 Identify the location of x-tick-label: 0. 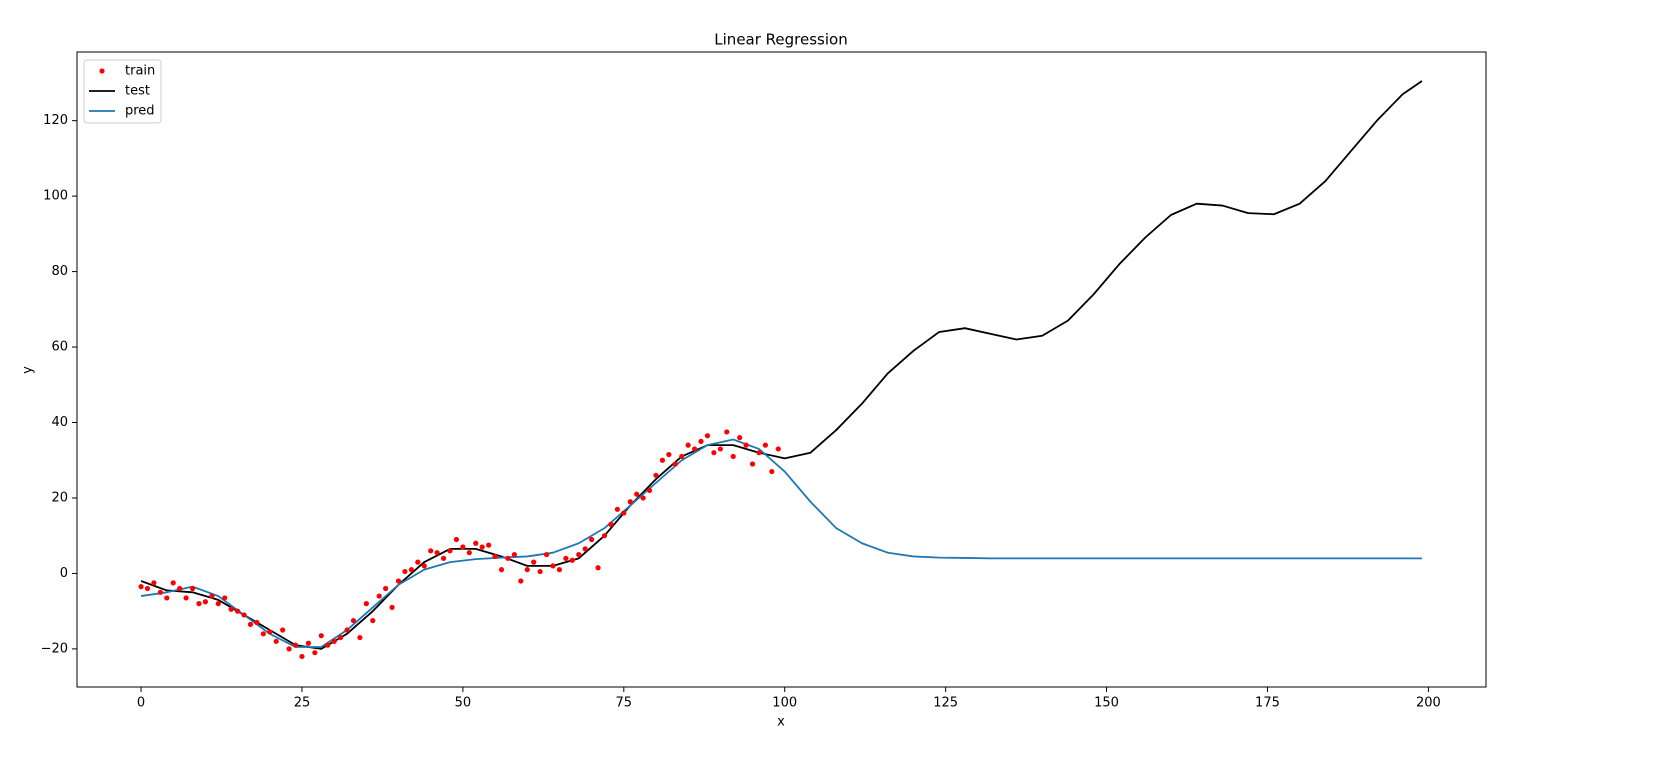
(141, 703).